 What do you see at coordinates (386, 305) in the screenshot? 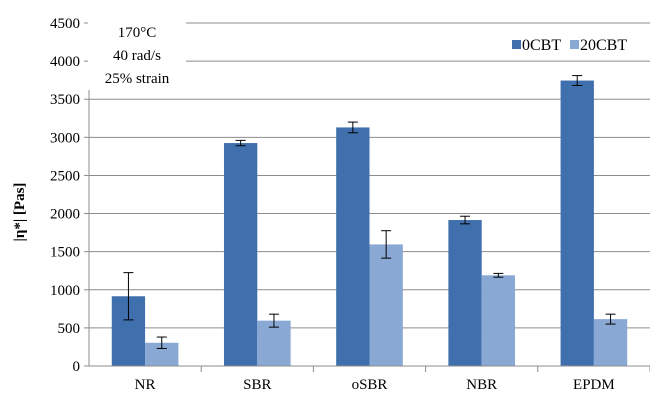
I see `bar-20cbt-osbr` at bounding box center [386, 305].